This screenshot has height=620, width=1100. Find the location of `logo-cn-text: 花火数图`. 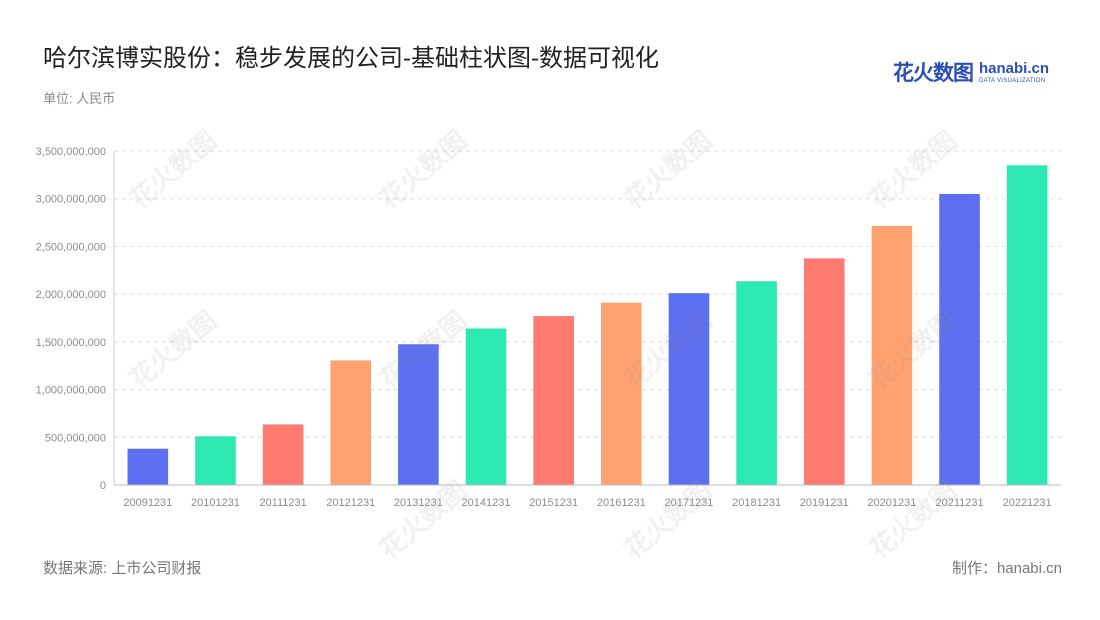

logo-cn-text: 花火数图 is located at coordinates (933, 73).